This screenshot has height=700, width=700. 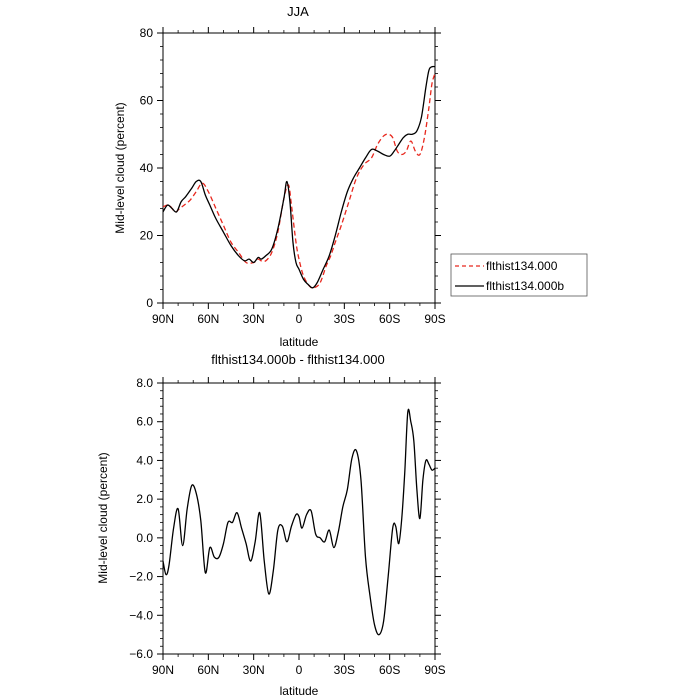 What do you see at coordinates (254, 319) in the screenshot?
I see `top-x-tick-label: 30N` at bounding box center [254, 319].